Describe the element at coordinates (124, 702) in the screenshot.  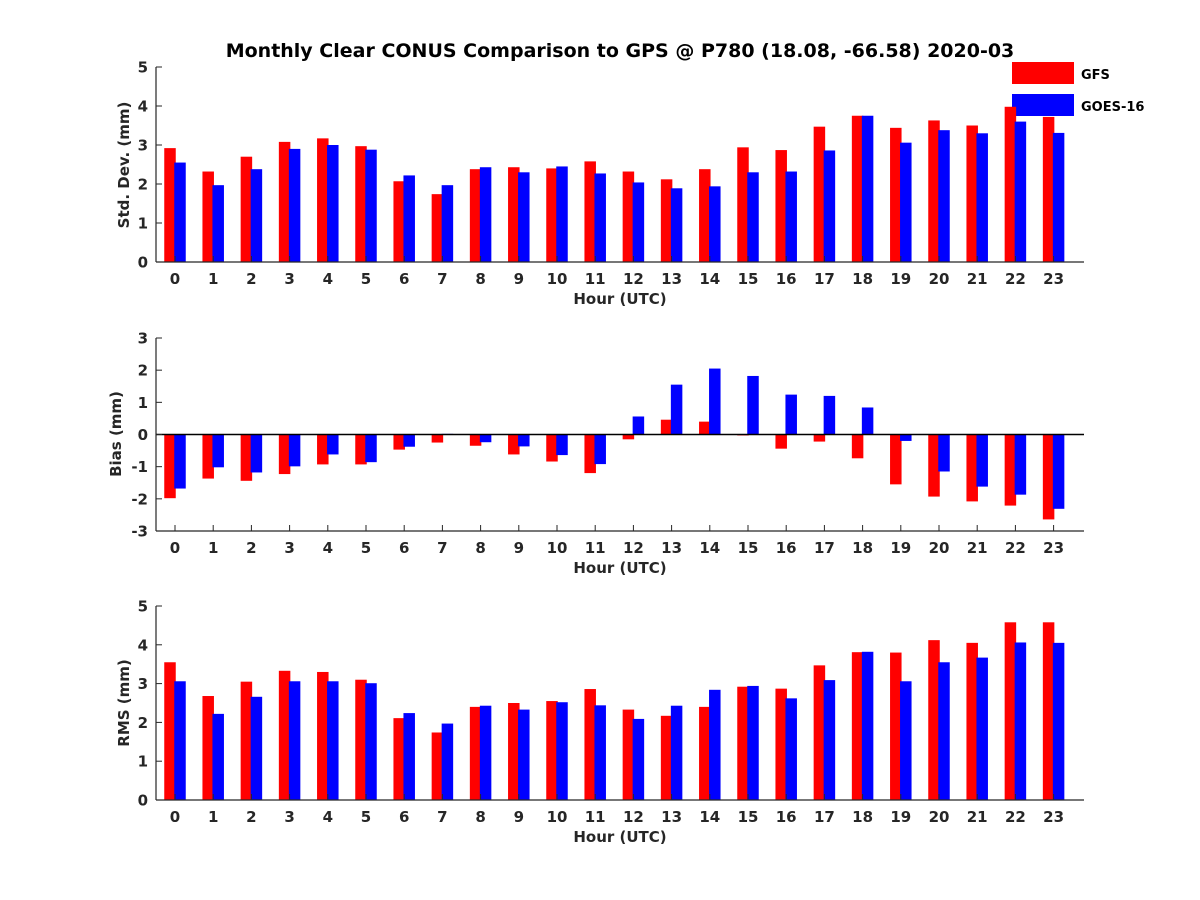
I see `rms-y-axis-label: RMS (mm)` at that location.